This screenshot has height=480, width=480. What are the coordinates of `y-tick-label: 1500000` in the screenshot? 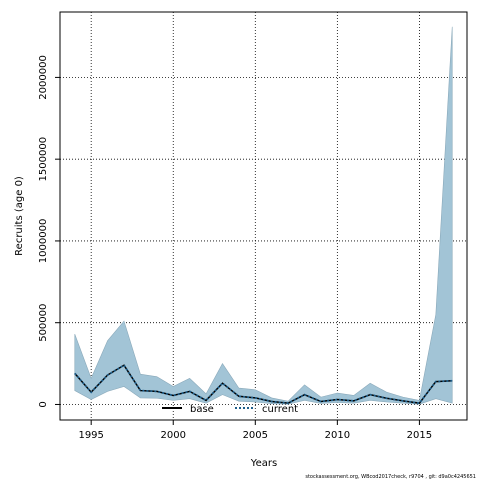 It's located at (43, 159).